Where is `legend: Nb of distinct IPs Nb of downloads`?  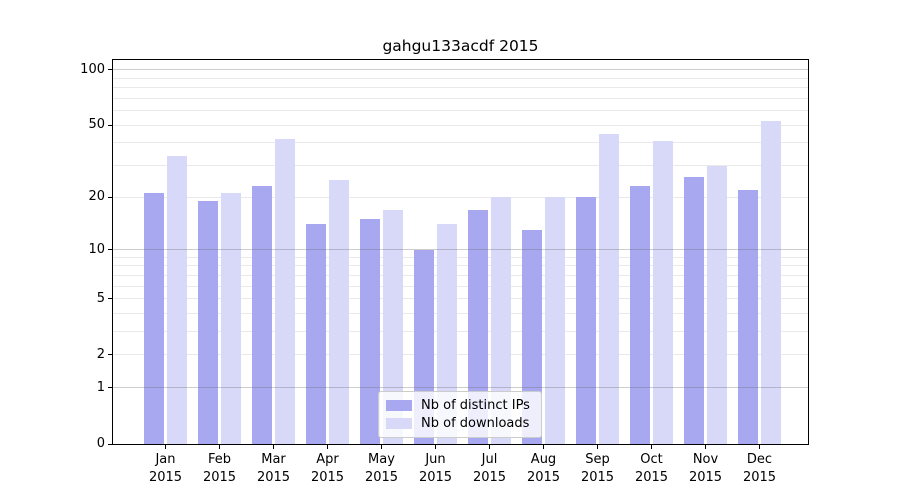 legend: Nb of distinct IPs Nb of downloads is located at coordinates (460, 414).